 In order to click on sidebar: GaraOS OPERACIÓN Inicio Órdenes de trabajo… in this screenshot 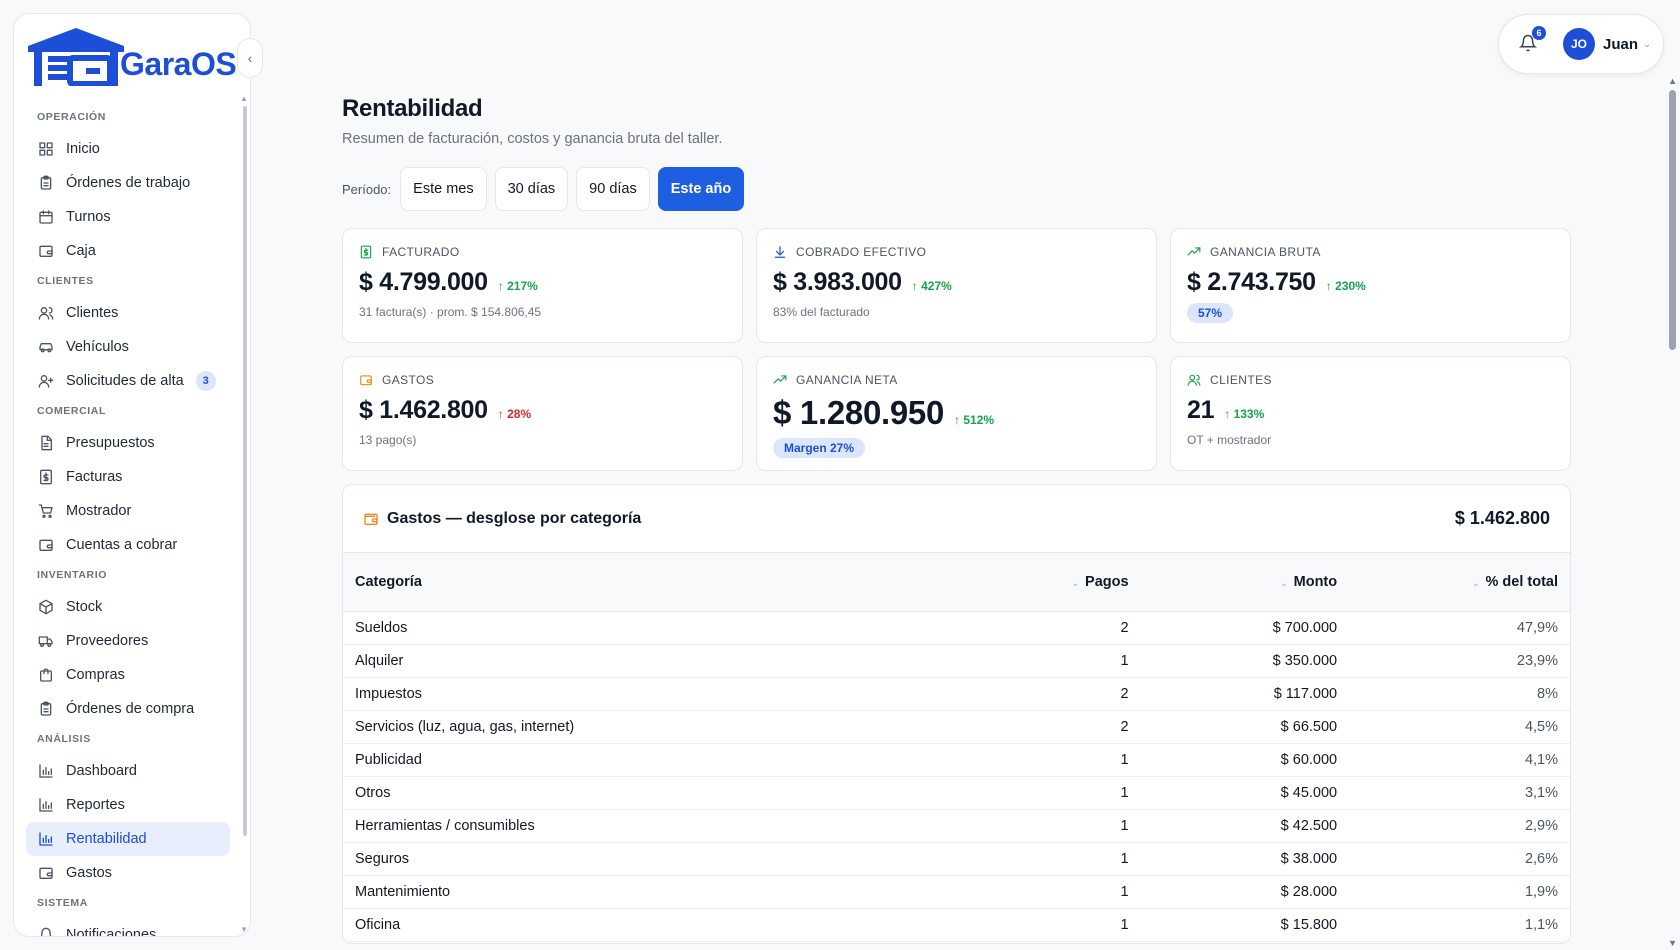, I will do `click(132, 475)`.